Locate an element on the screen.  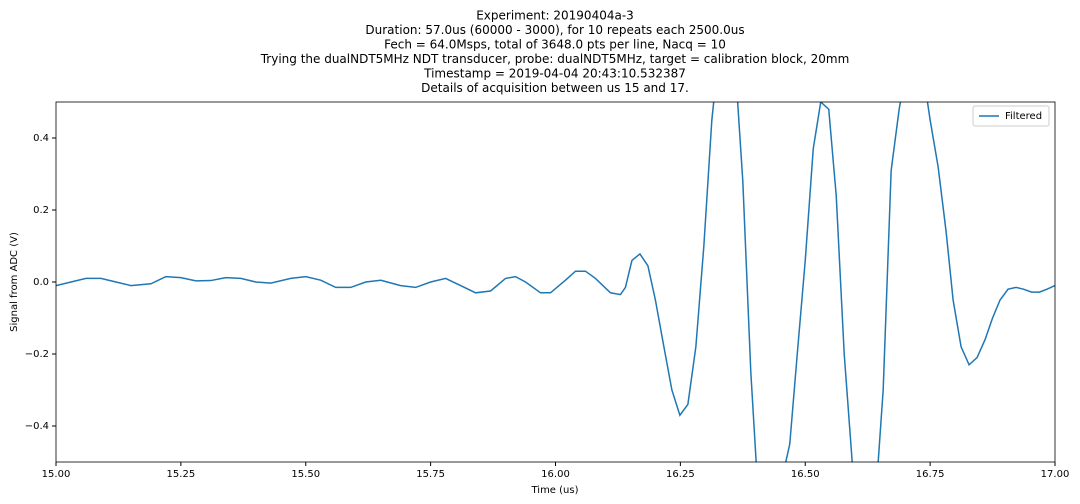
legend-box is located at coordinates (1011, 116).